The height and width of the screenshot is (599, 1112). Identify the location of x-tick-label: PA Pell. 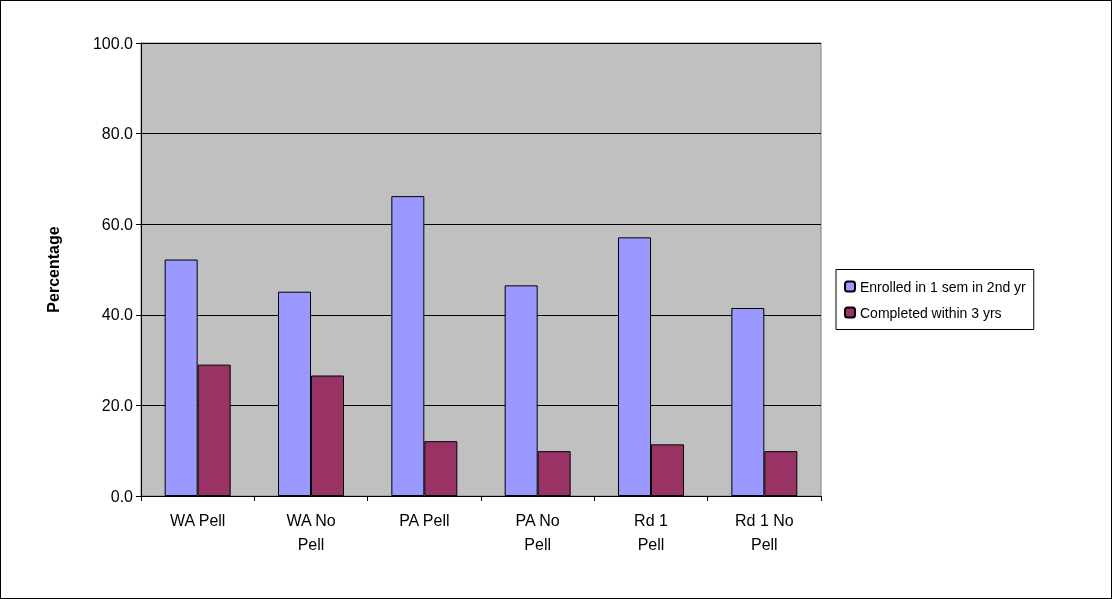
(424, 520).